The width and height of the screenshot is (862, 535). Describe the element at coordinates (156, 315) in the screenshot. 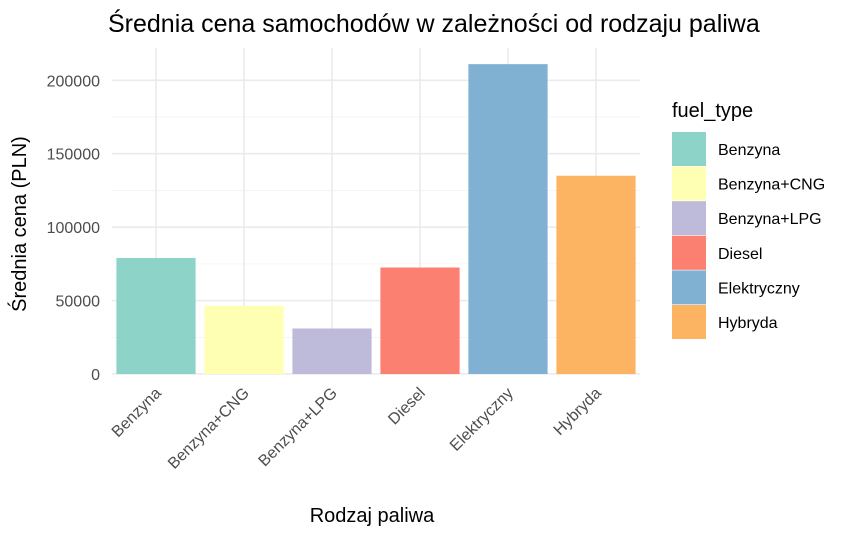

I see `bar-benzyna` at that location.